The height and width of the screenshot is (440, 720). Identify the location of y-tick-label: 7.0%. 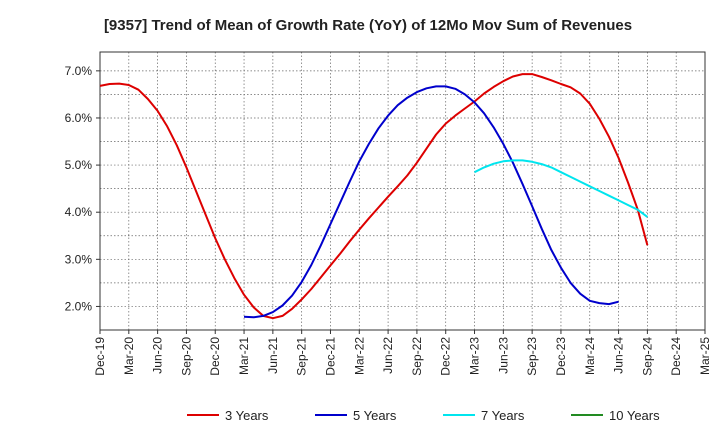
(79, 71).